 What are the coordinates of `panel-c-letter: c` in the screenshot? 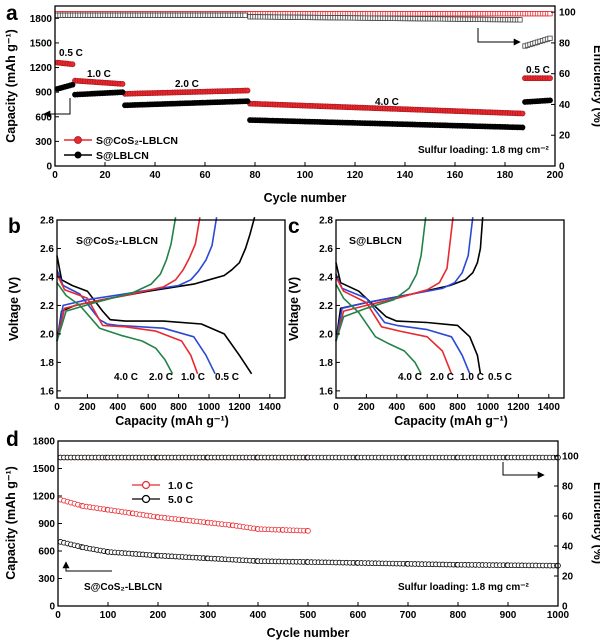 It's located at (294, 226).